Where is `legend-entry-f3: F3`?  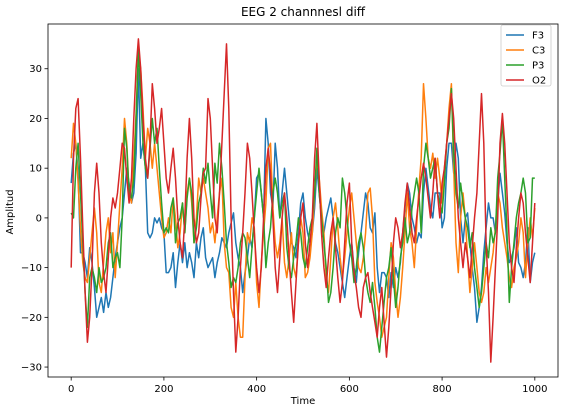 legend-entry-f3: F3 is located at coordinates (525, 36).